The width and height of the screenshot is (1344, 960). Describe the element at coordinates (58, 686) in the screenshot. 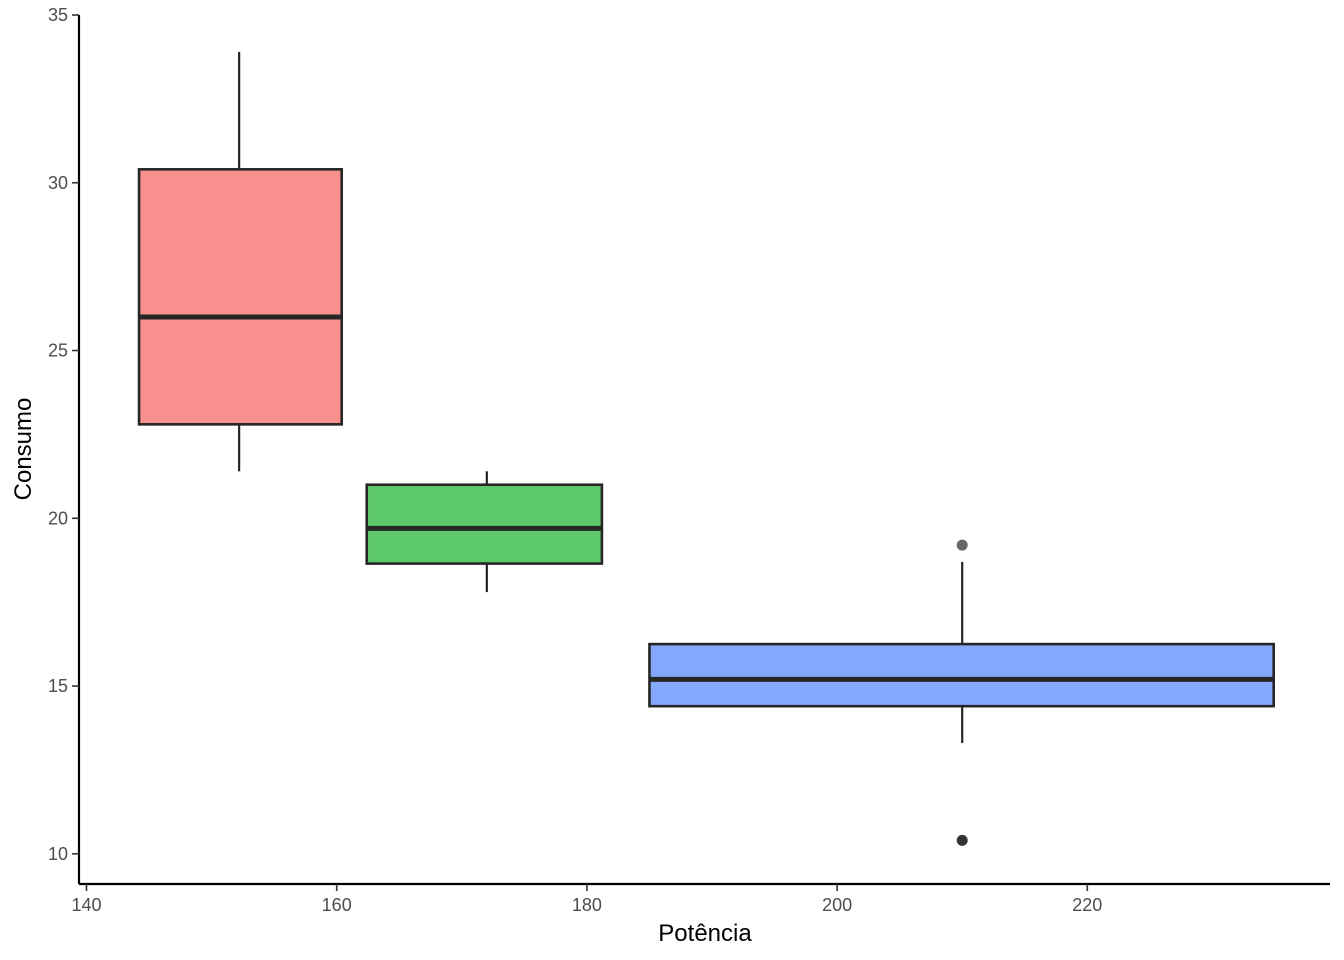

I see `y-tick-label: 15` at that location.